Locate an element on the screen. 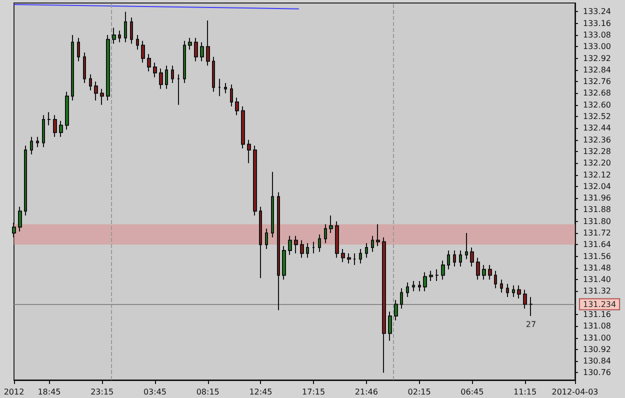 This screenshot has height=398, width=625. y-tick-label: 131.64 is located at coordinates (597, 245).